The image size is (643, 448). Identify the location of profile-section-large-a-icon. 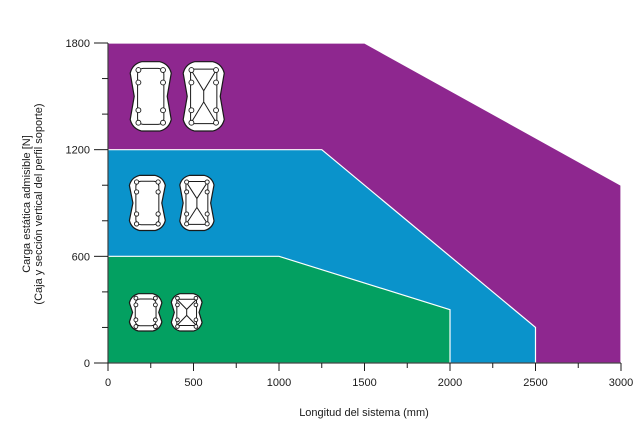
(150, 96).